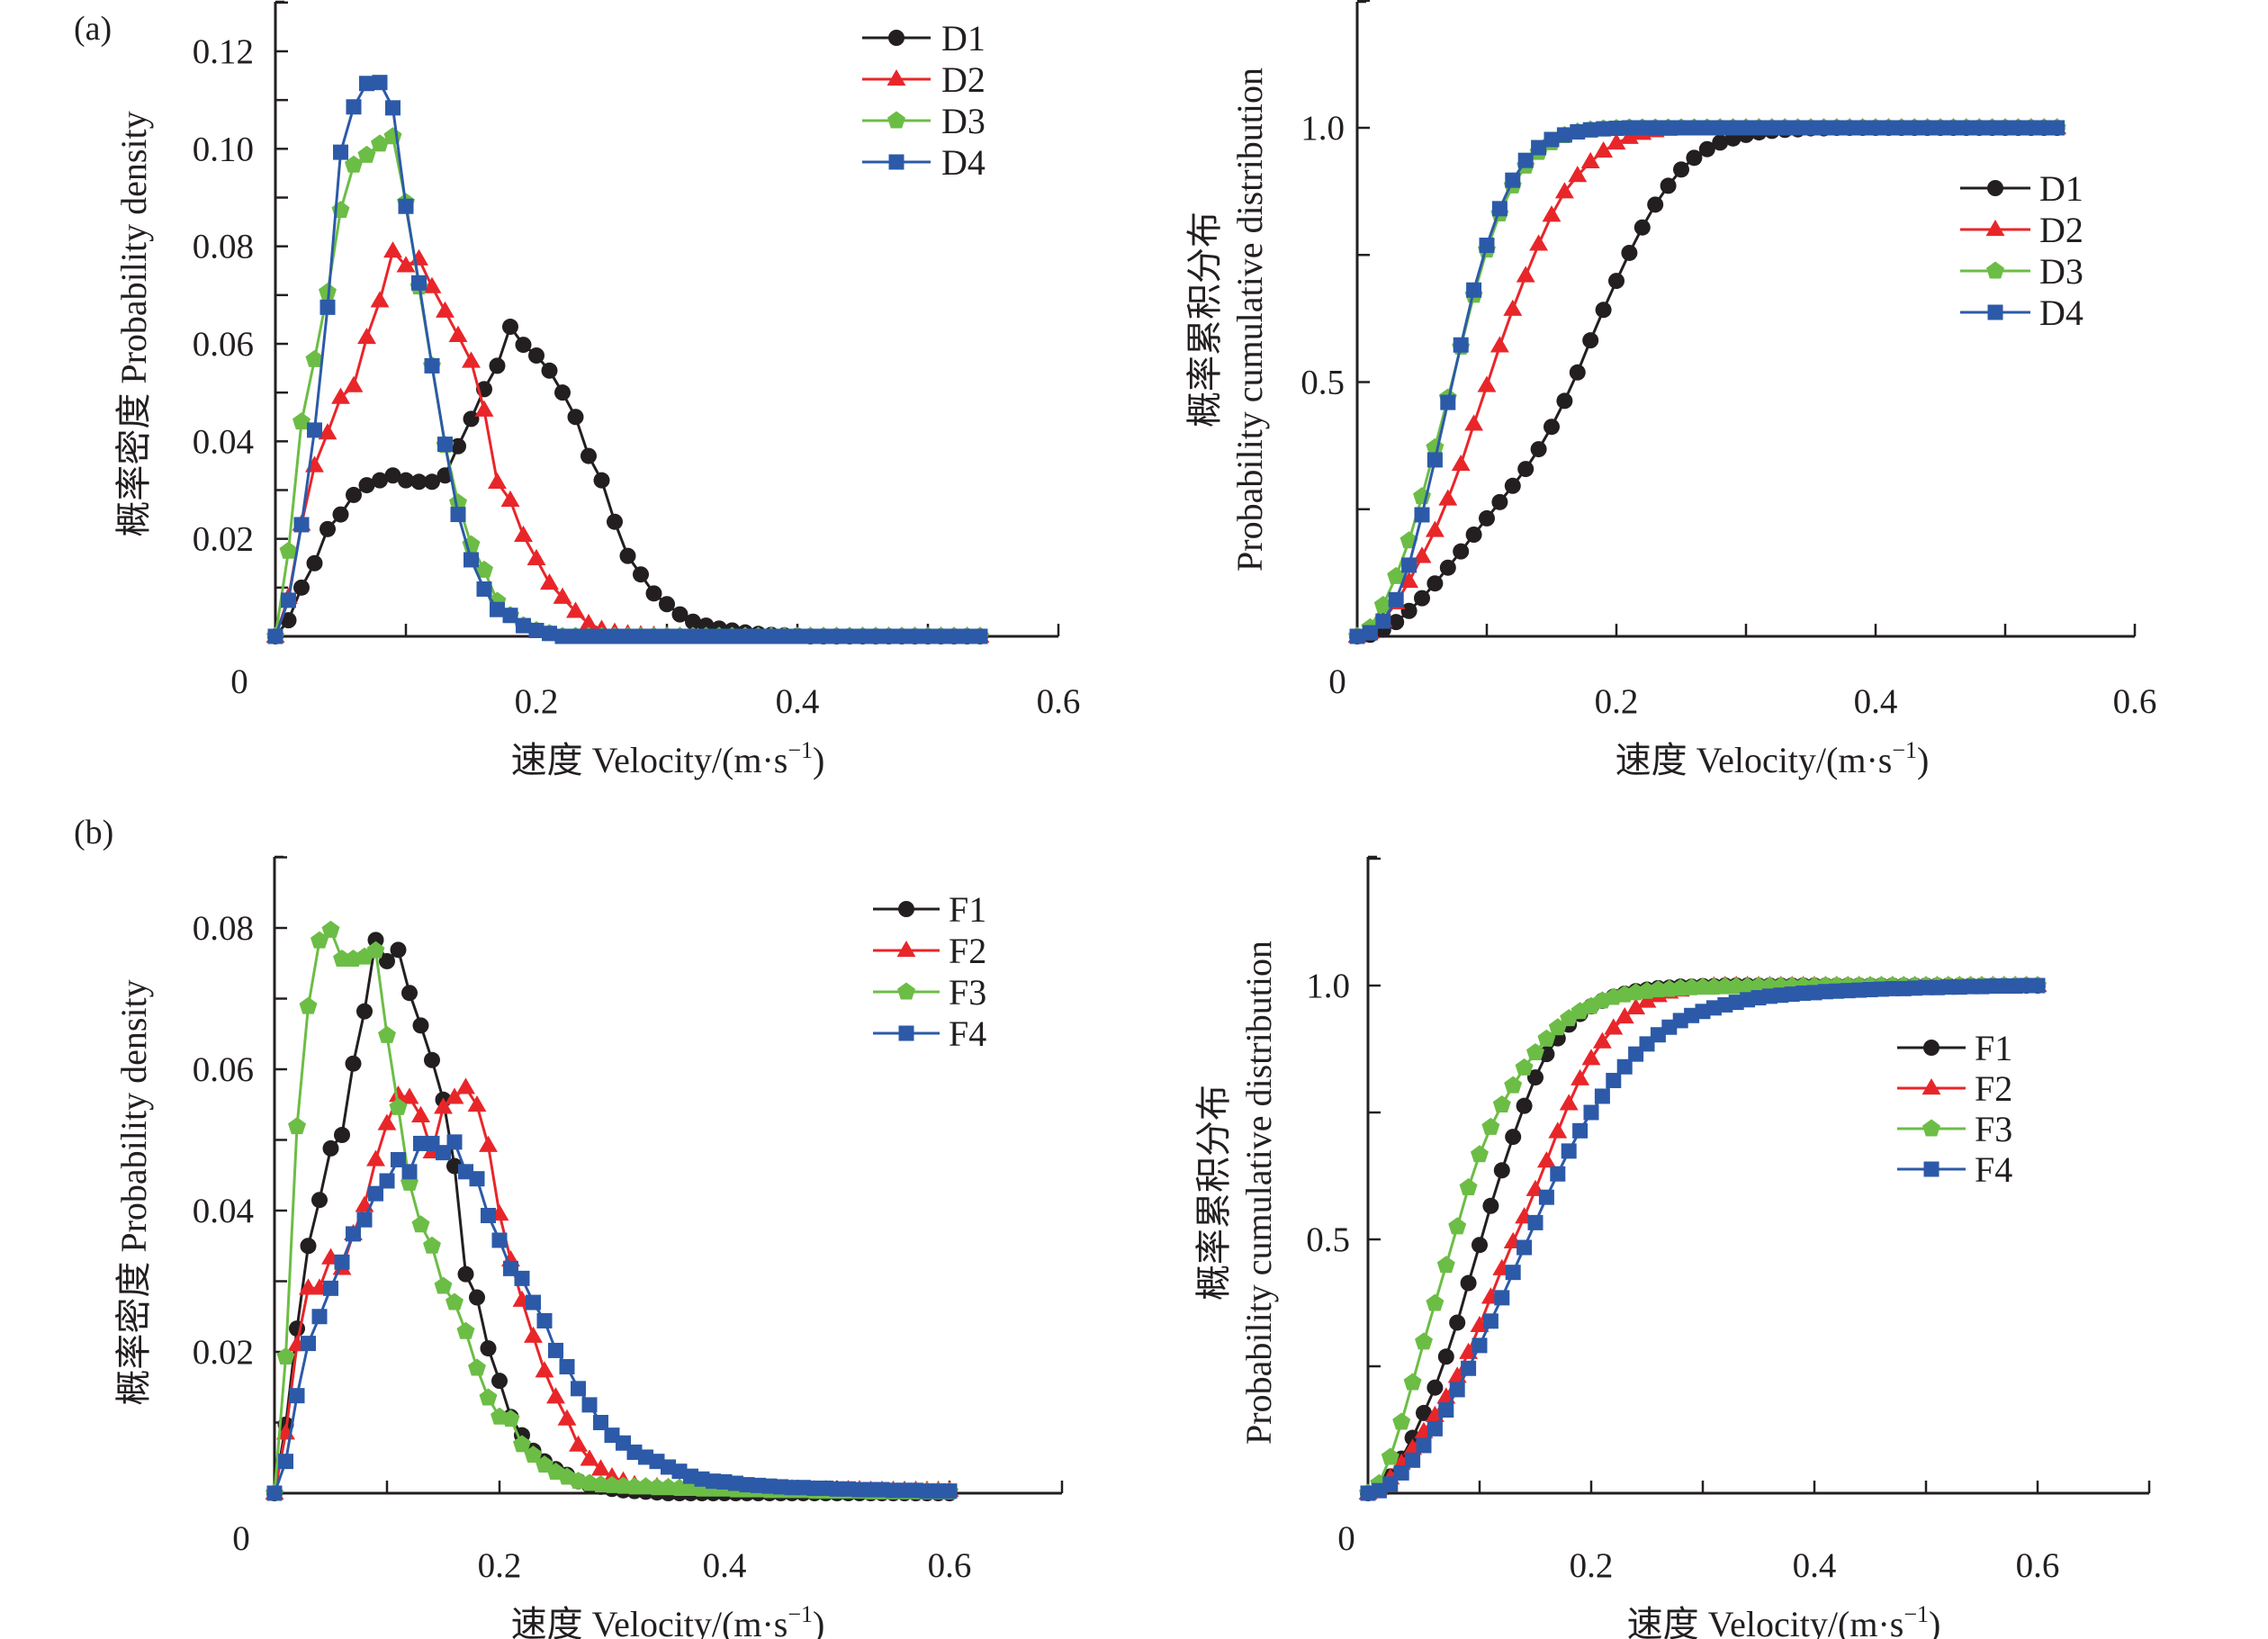  What do you see at coordinates (1259, 1193) in the screenshot?
I see `y-axis-title-b-cdf-en: Probability cumulative distribution` at bounding box center [1259, 1193].